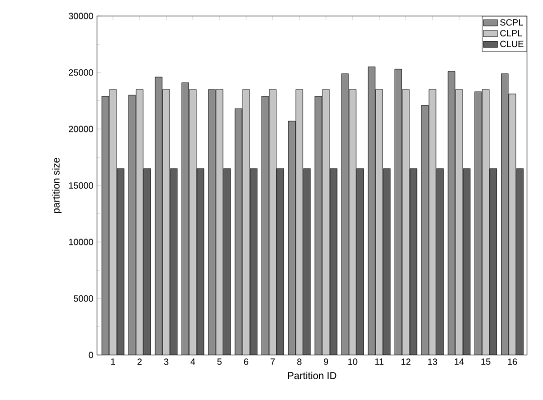 The image size is (543, 400). Describe the element at coordinates (81, 72) in the screenshot. I see `y-tick-label: 25000` at that location.